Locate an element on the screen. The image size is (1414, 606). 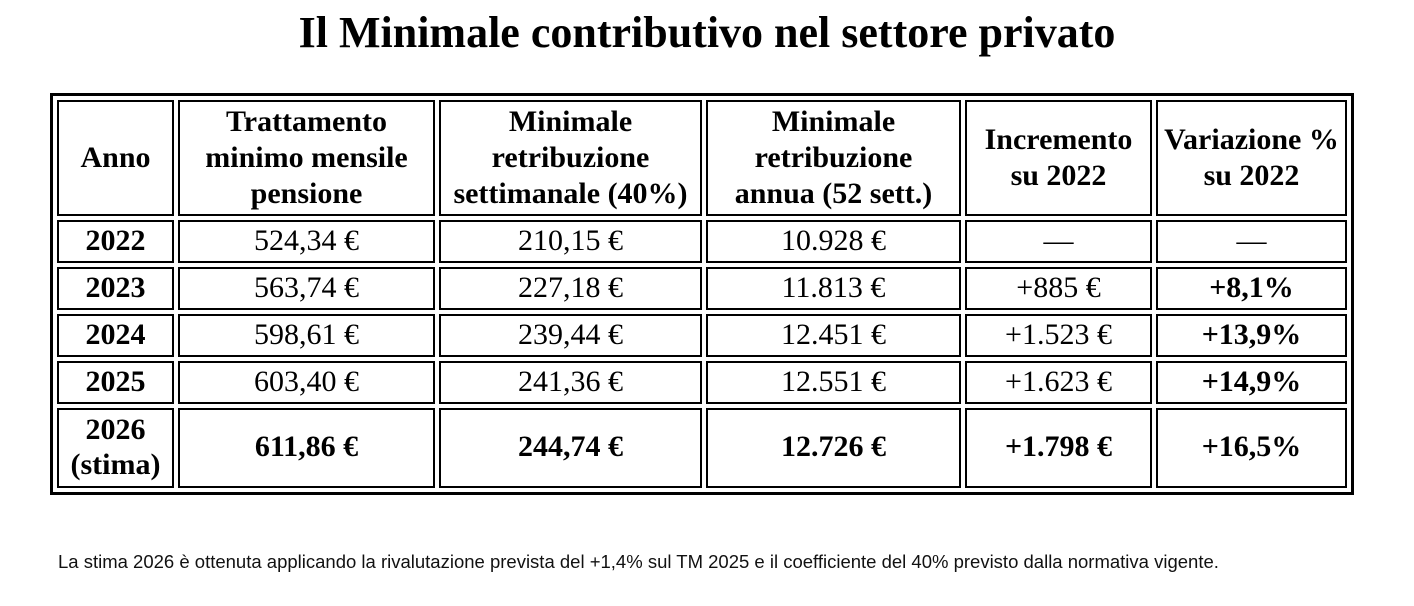
annuo-cell: 12.451 € is located at coordinates (833, 335).